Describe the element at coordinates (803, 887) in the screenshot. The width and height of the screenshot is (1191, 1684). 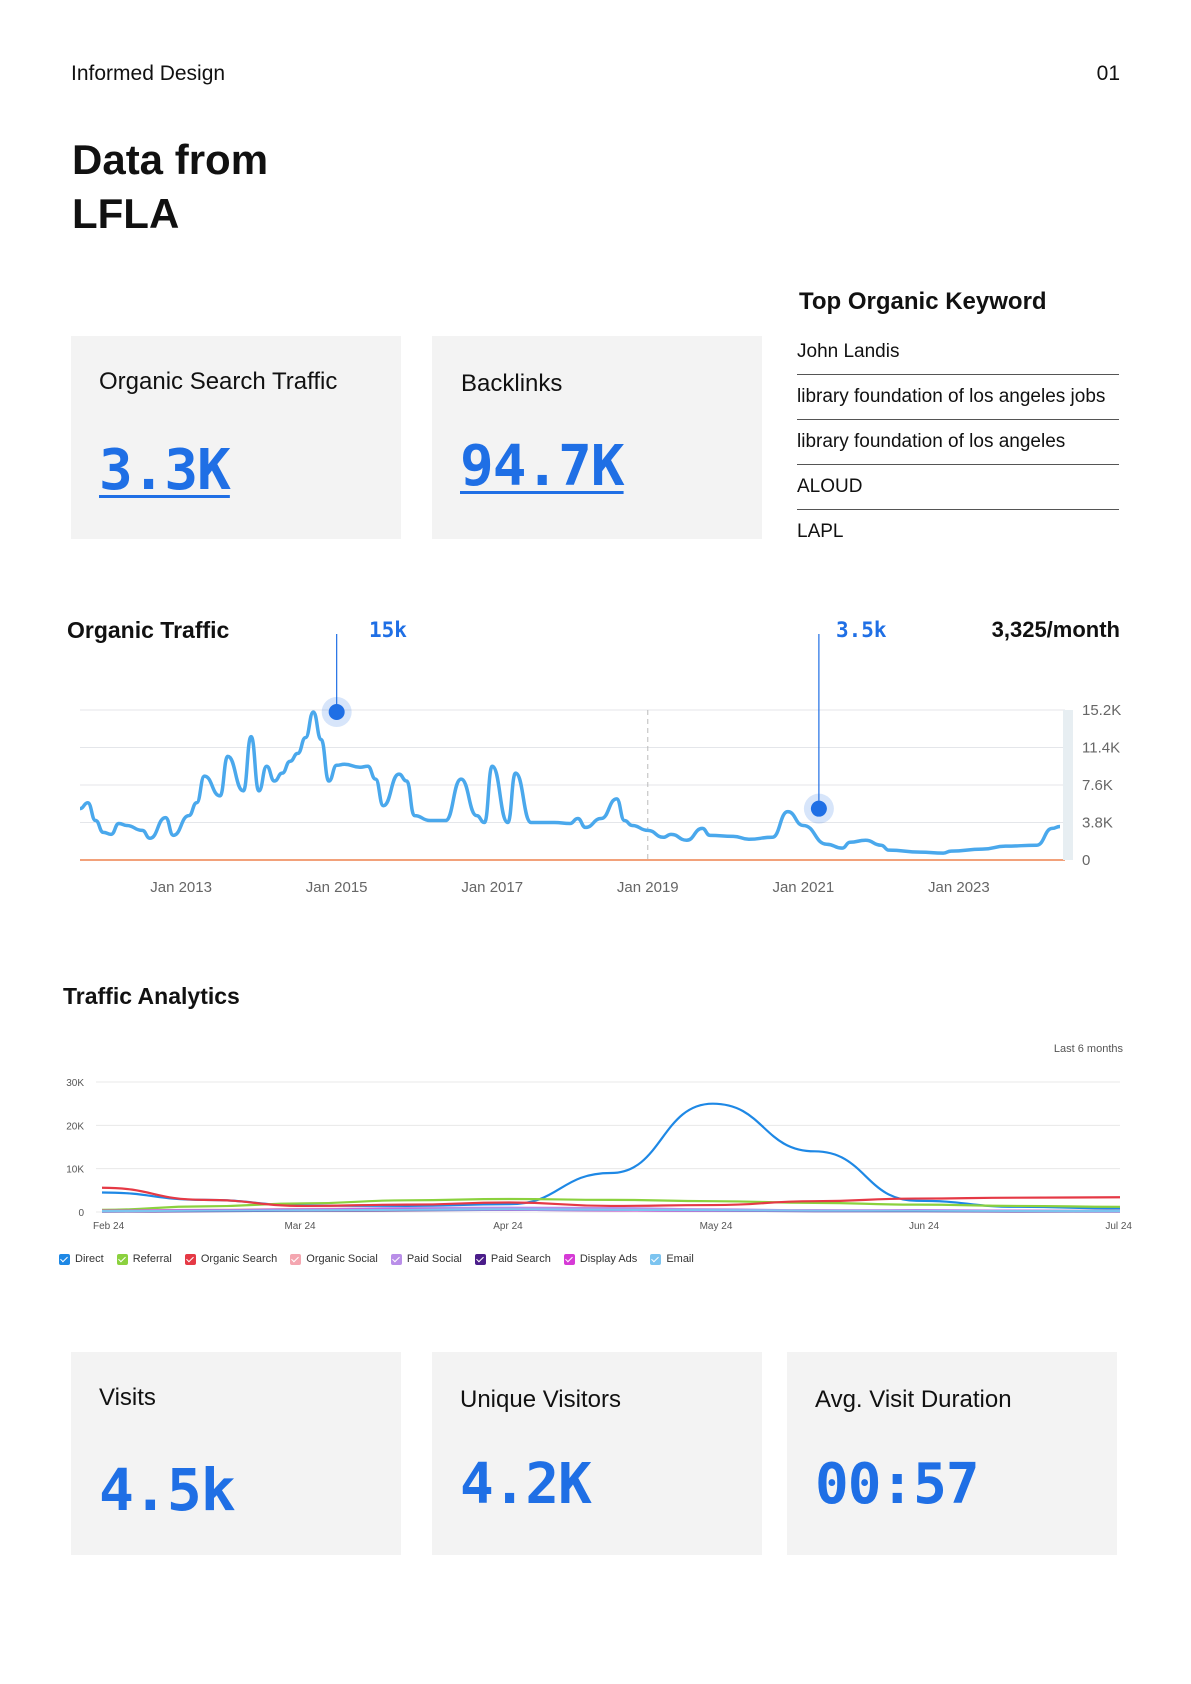
I see `x-tick-label: Jan 2021` at that location.